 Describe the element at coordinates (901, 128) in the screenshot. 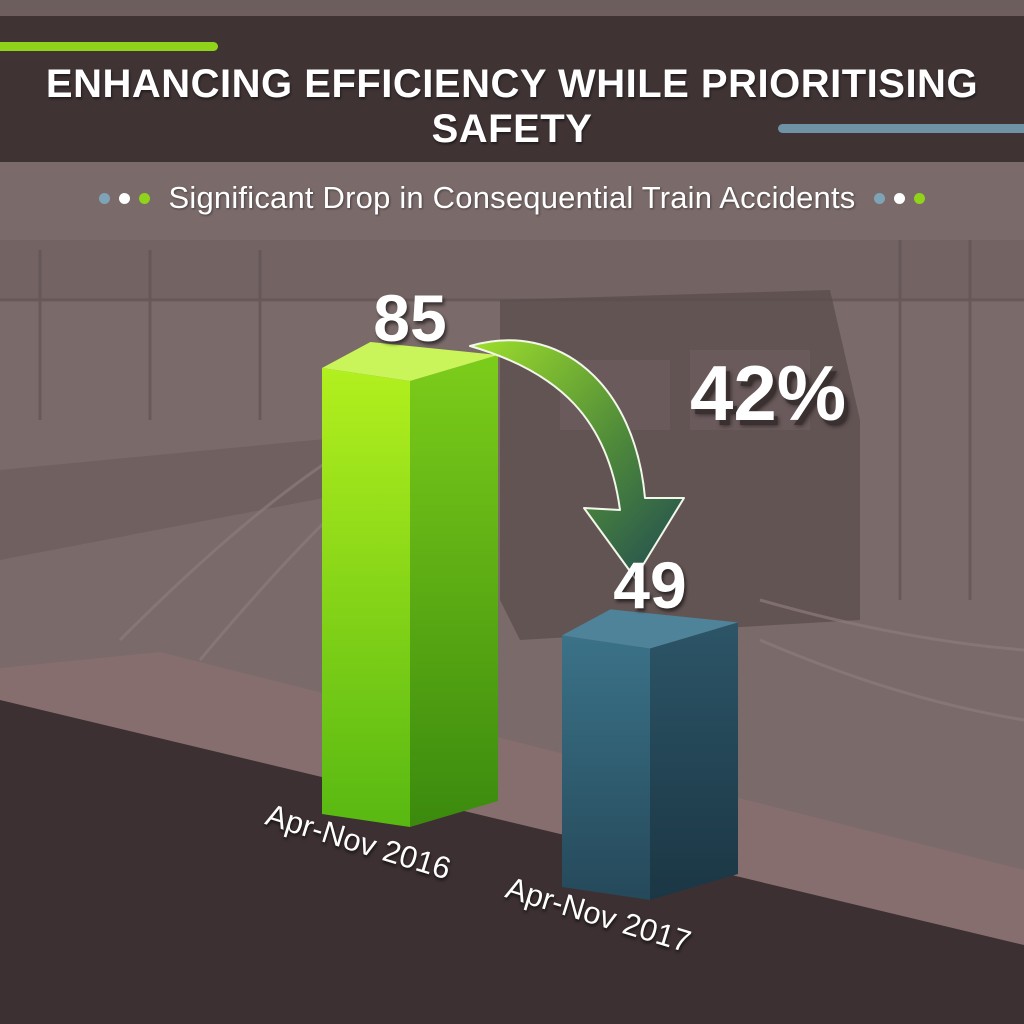

I see `accent-stripe-blue` at that location.